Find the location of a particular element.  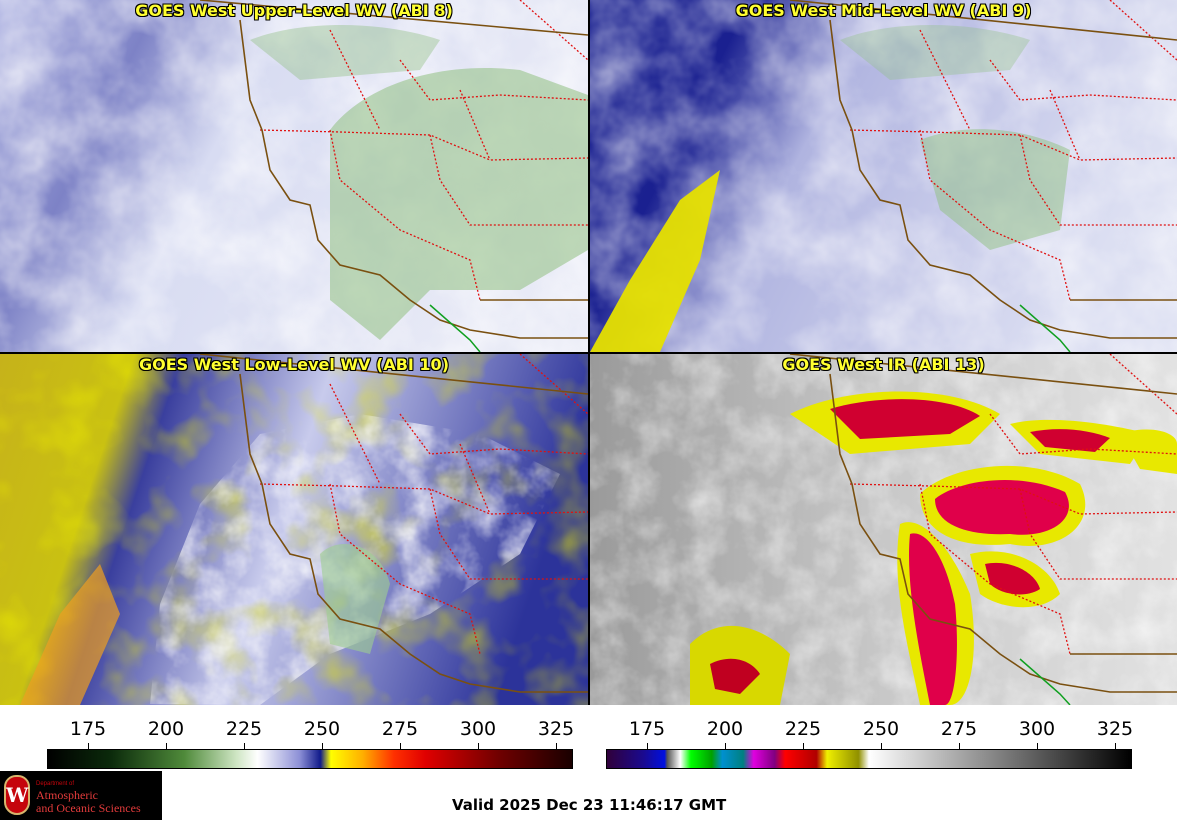

horizontal-divider is located at coordinates (588, 353).